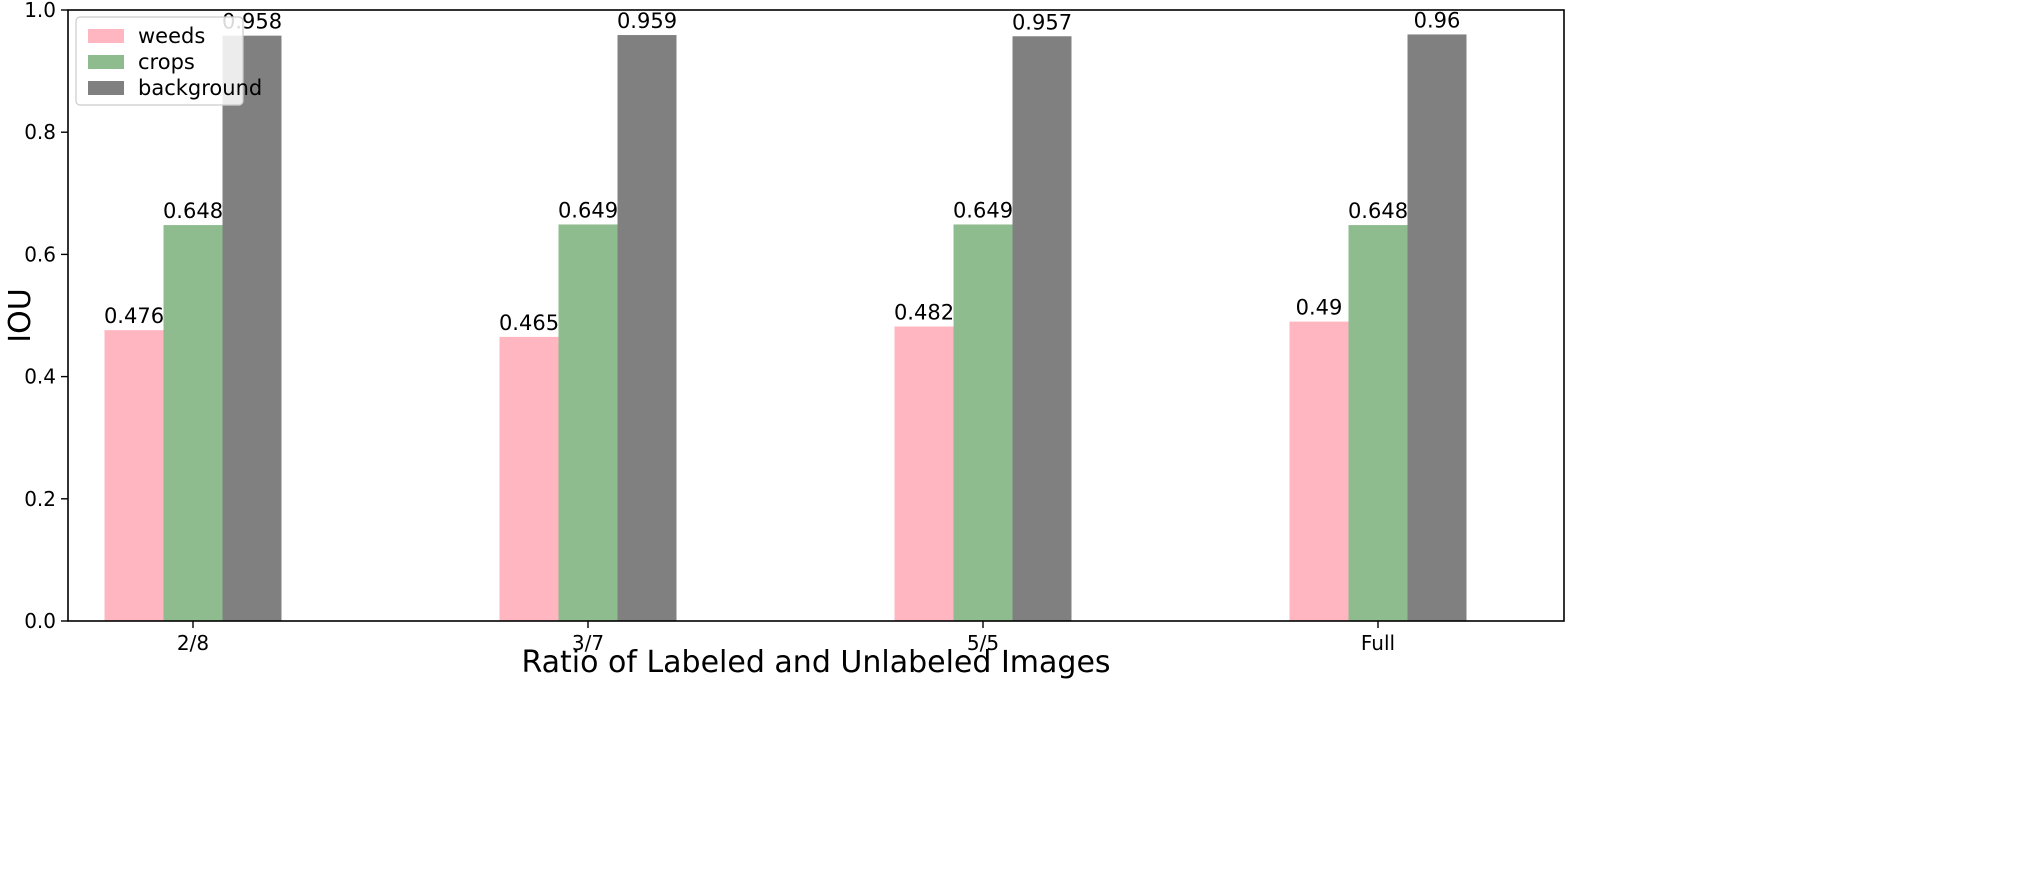 Image resolution: width=2032 pixels, height=884 pixels. What do you see at coordinates (193, 643) in the screenshot?
I see `x-tick-label: 2/8` at bounding box center [193, 643].